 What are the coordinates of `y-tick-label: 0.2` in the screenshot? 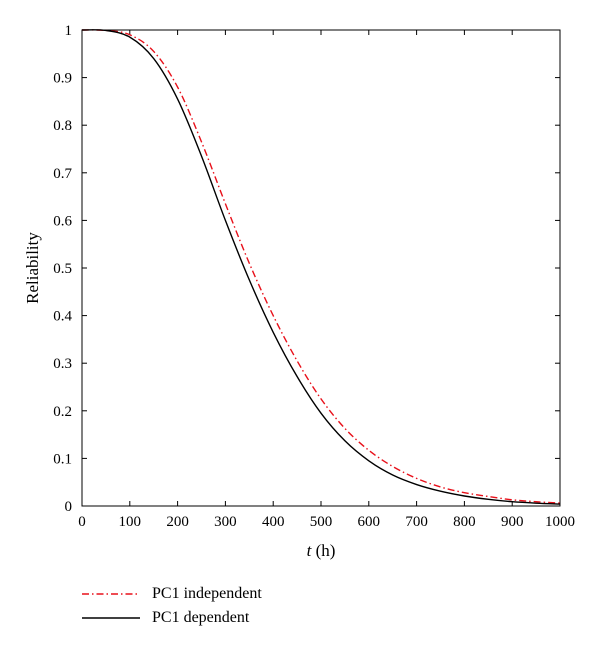 It's located at (62, 412).